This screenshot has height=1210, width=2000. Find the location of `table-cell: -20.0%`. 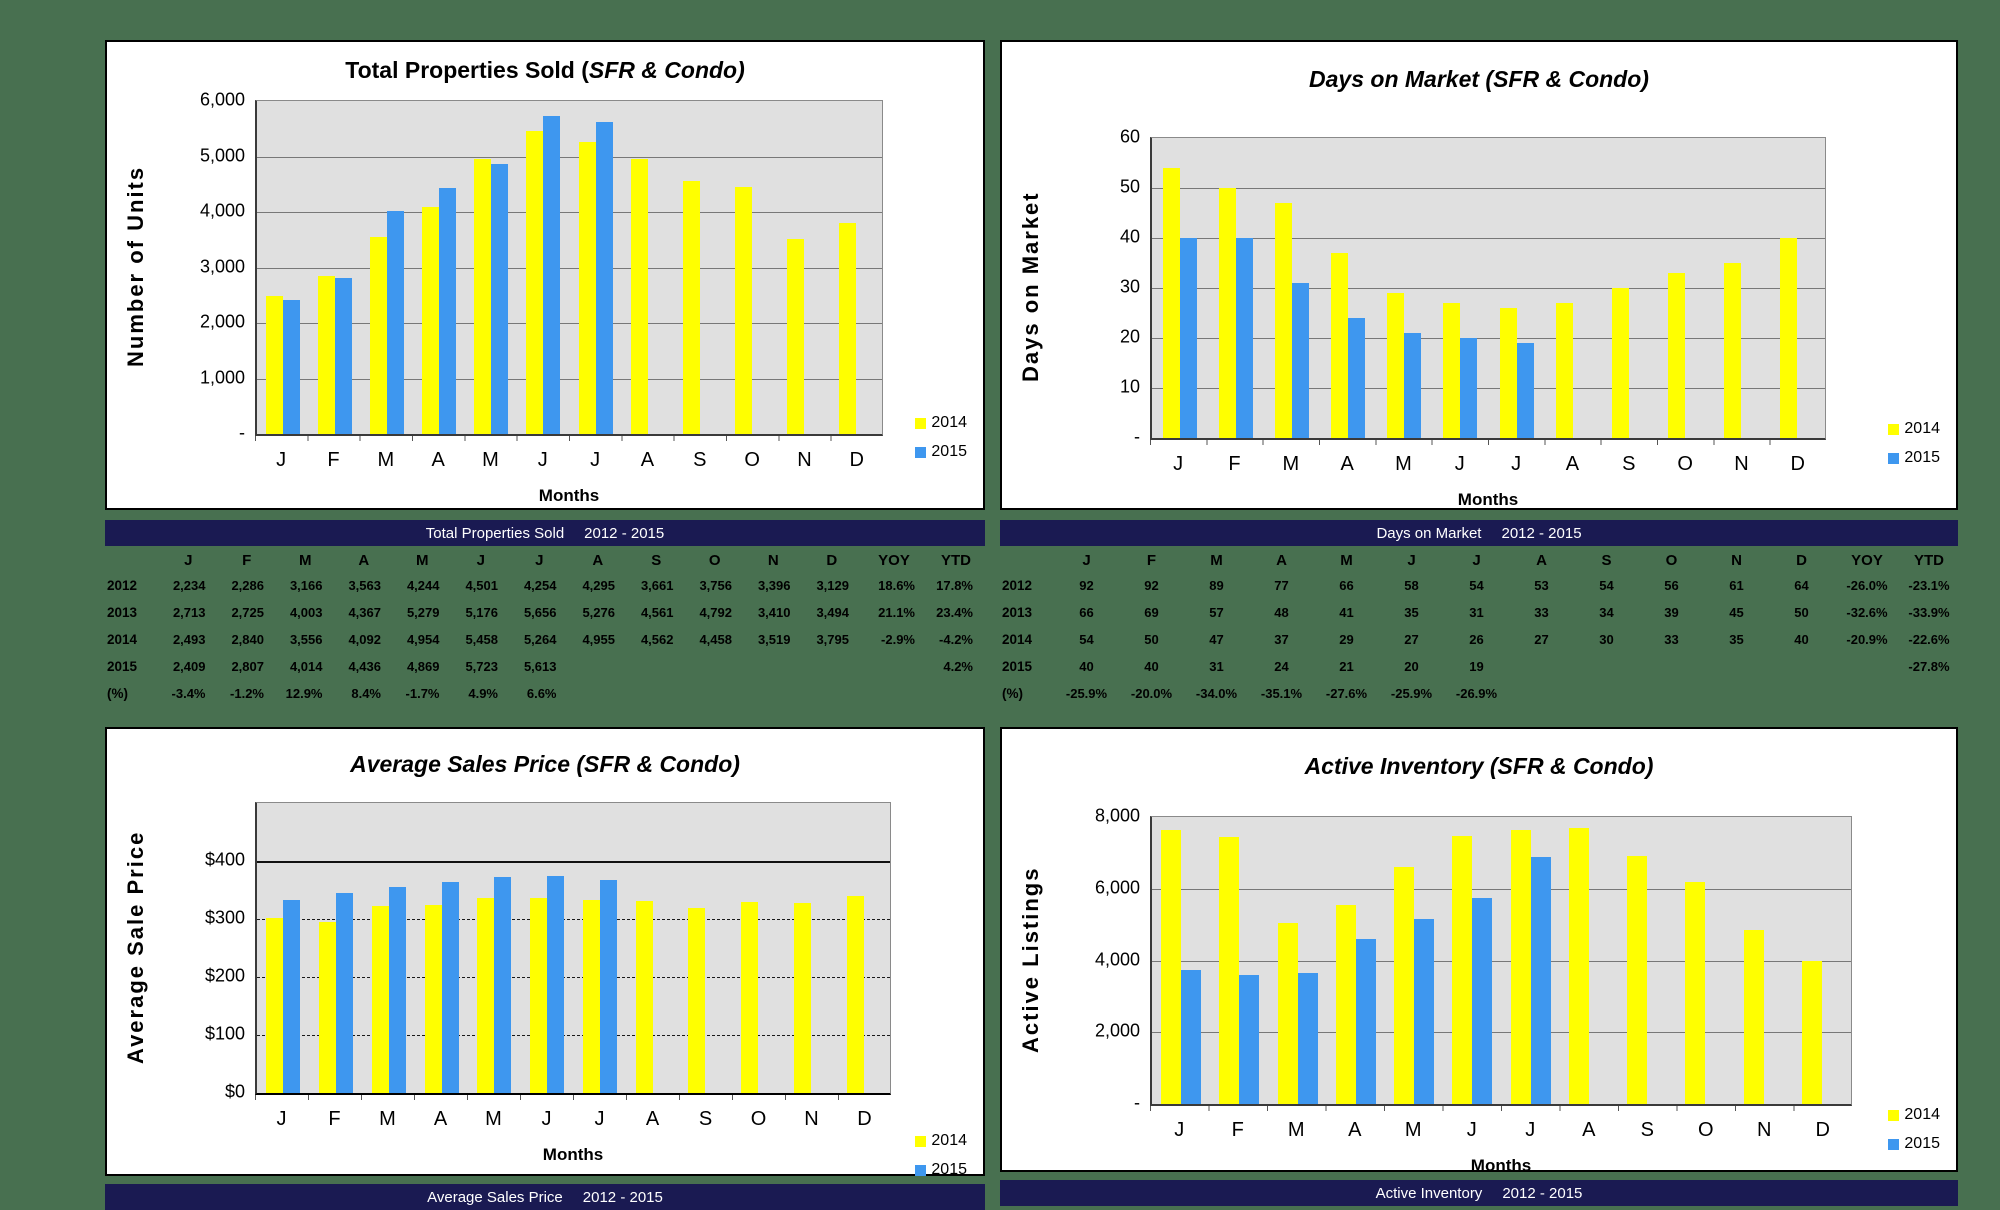

table-cell: -20.0% is located at coordinates (1151, 693).